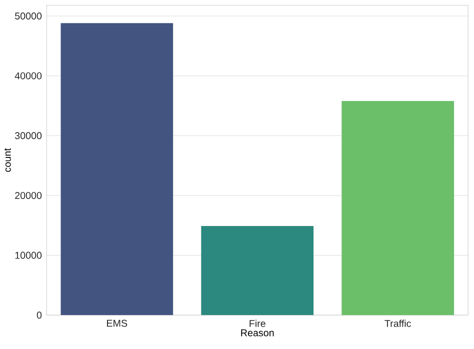 This screenshot has height=349, width=474. Describe the element at coordinates (28, 255) in the screenshot. I see `y-tick-label: 10000` at that location.